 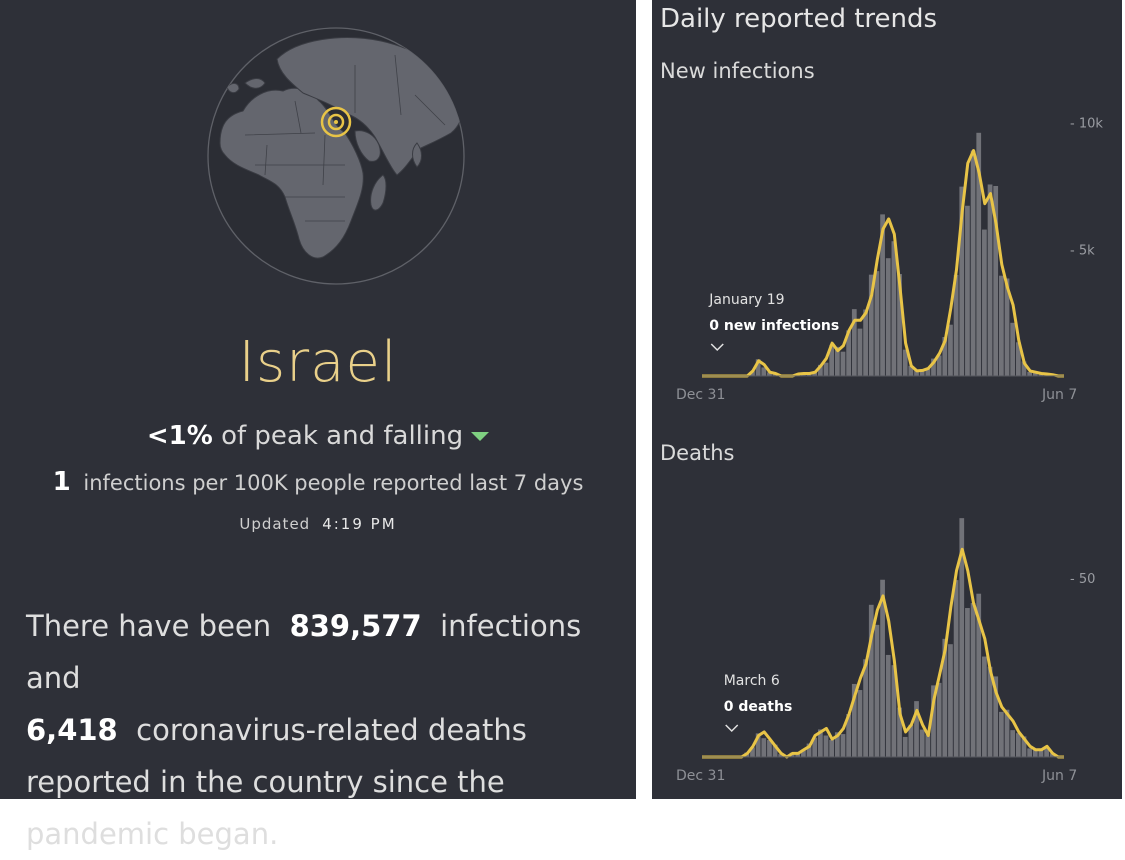 What do you see at coordinates (697, 453) in the screenshot?
I see `deaths-chart-title: Deaths` at bounding box center [697, 453].